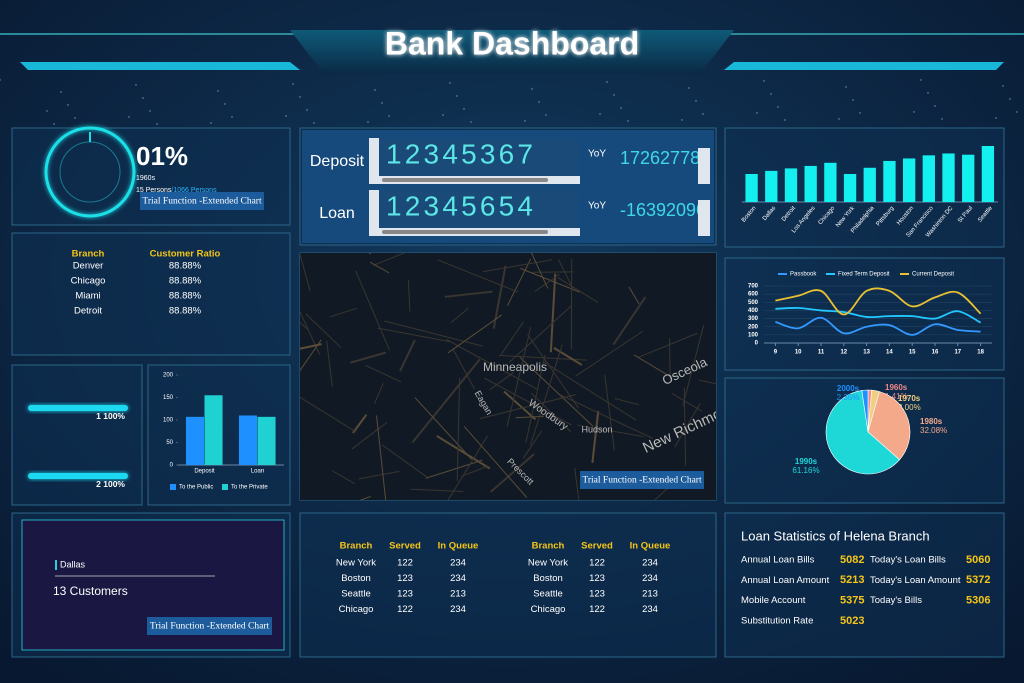  I want to click on queue-cell: 123, so click(405, 594).